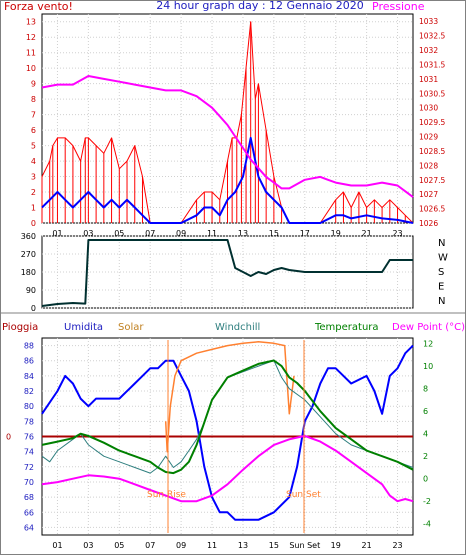  I want to click on direction-series, so click(227, 273).